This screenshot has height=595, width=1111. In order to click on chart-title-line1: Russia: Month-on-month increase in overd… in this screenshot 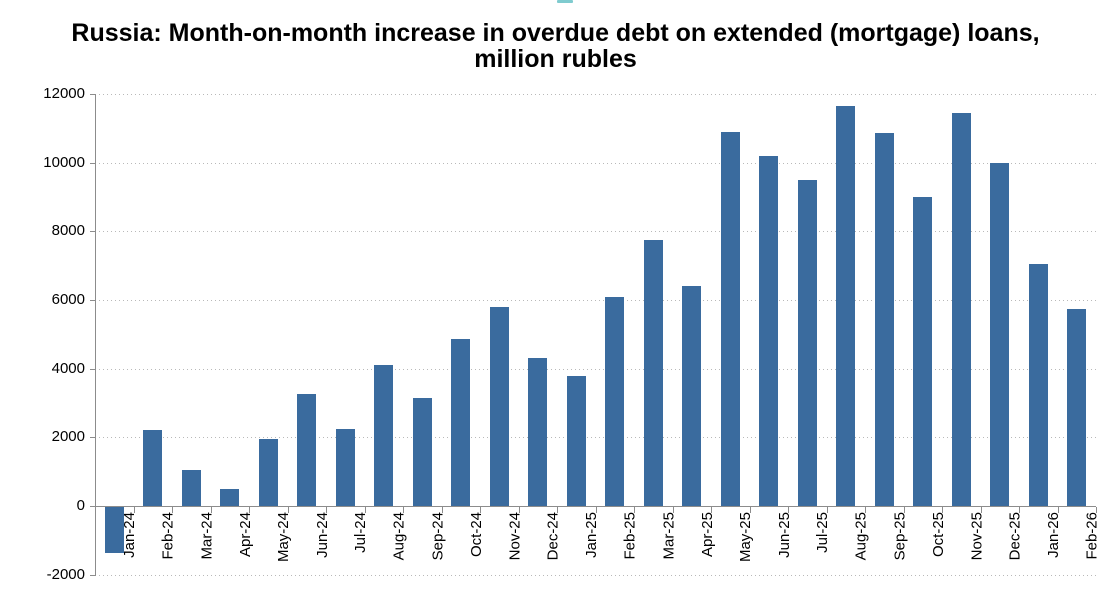, I will do `click(555, 33)`.